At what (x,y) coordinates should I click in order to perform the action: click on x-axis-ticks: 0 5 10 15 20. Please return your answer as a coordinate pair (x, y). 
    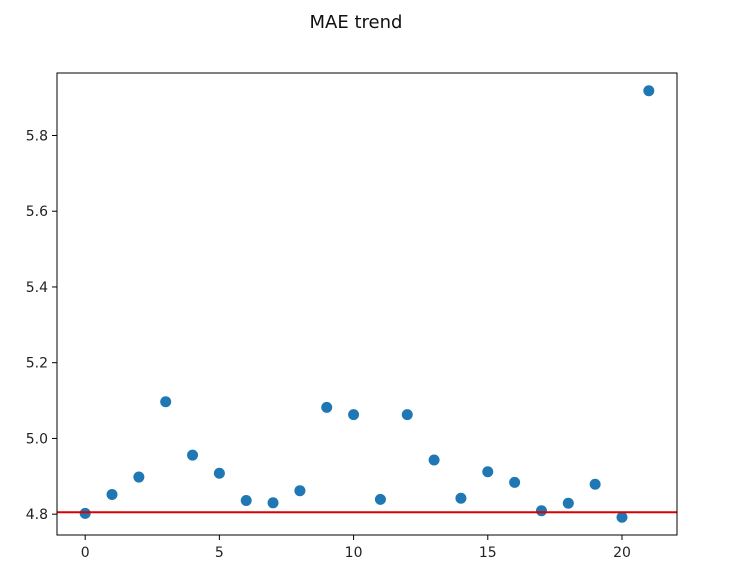
    Looking at the image, I should click on (356, 548).